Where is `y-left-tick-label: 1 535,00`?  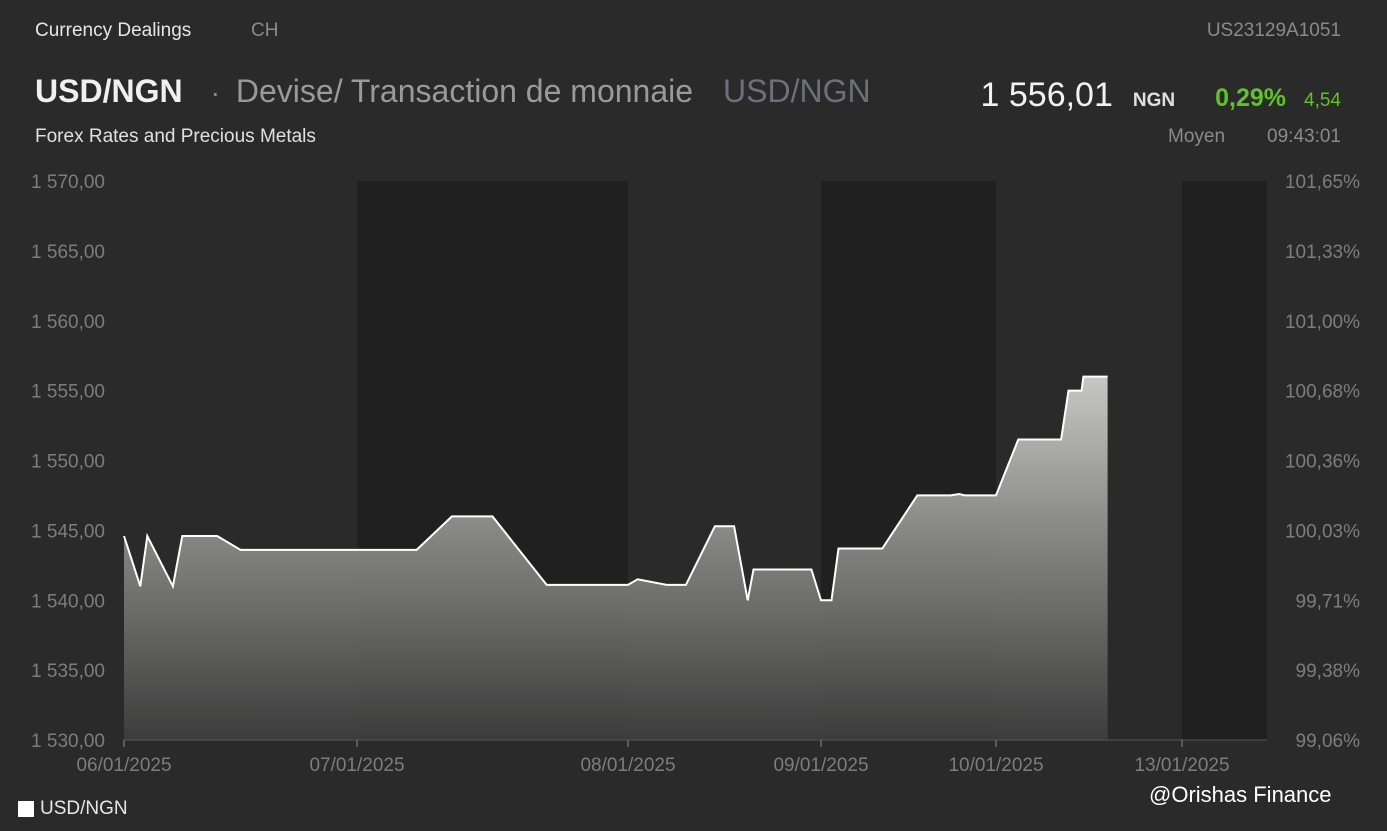 y-left-tick-label: 1 535,00 is located at coordinates (68, 671).